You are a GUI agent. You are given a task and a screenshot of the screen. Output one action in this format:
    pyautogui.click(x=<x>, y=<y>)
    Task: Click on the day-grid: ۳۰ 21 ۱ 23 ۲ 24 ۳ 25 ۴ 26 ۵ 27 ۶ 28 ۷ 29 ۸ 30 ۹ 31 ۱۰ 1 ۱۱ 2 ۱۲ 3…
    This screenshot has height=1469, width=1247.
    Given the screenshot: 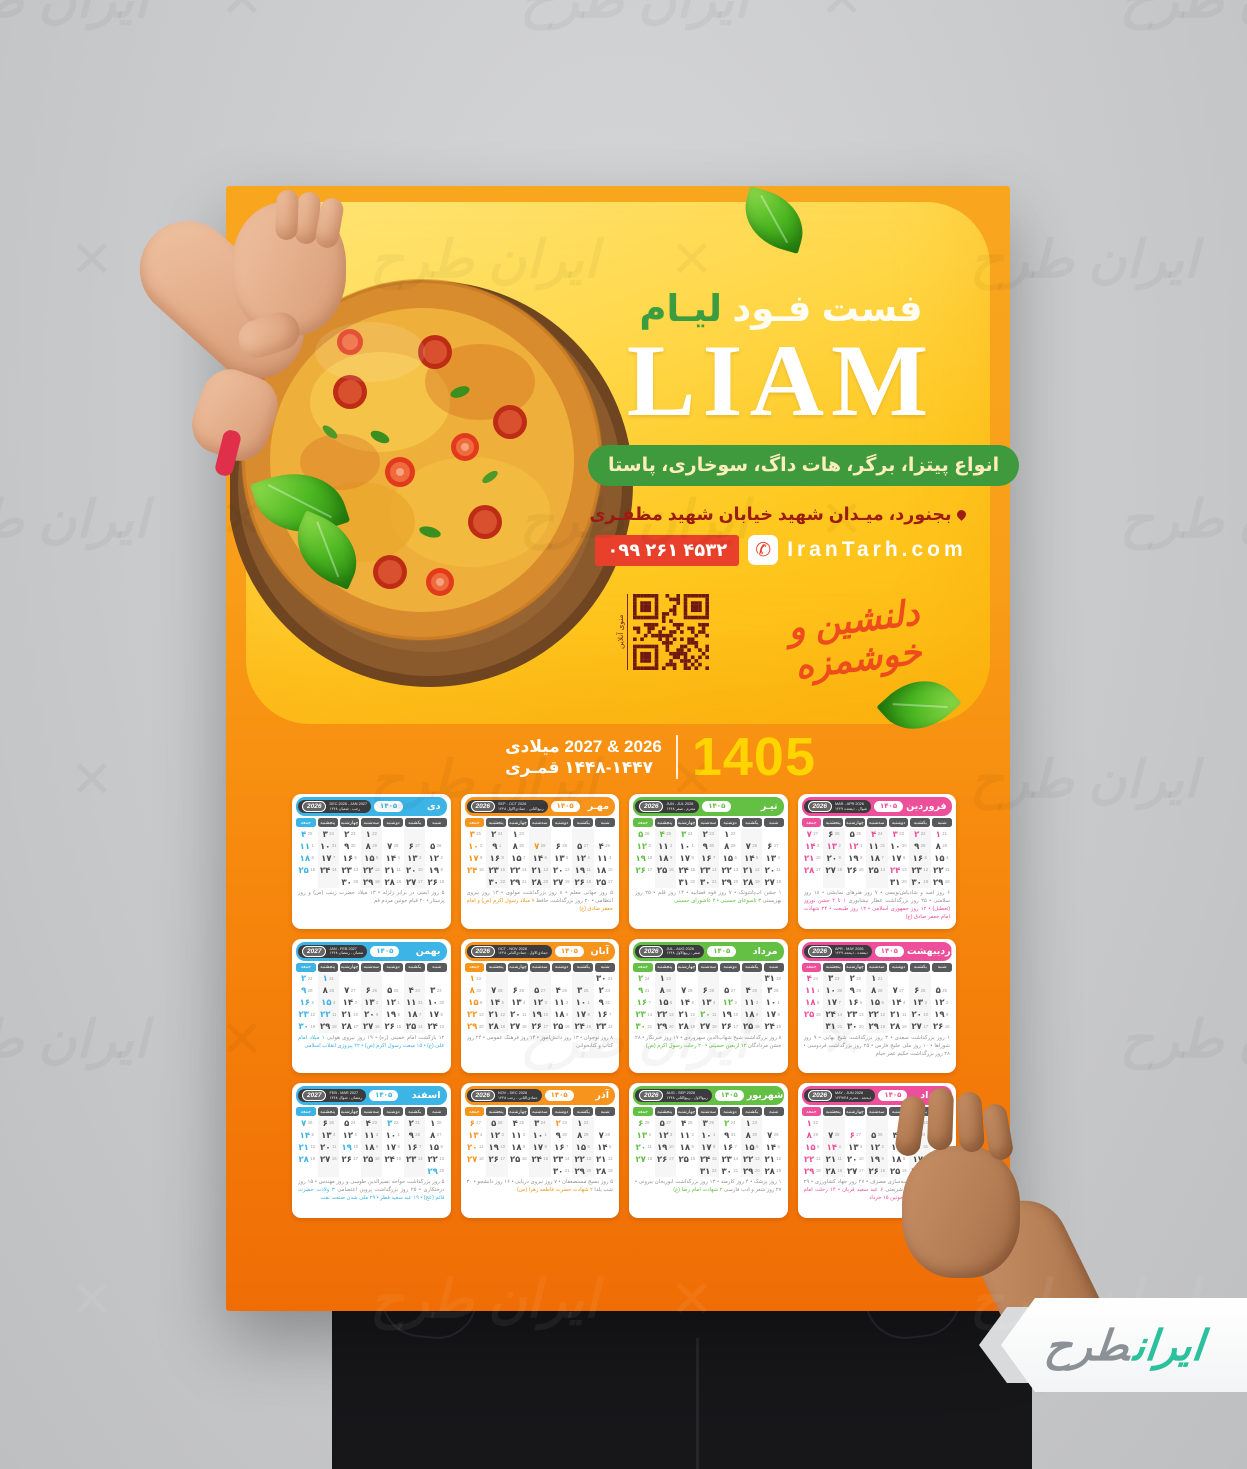 What is the action you would take?
    pyautogui.click(x=540, y=1002)
    